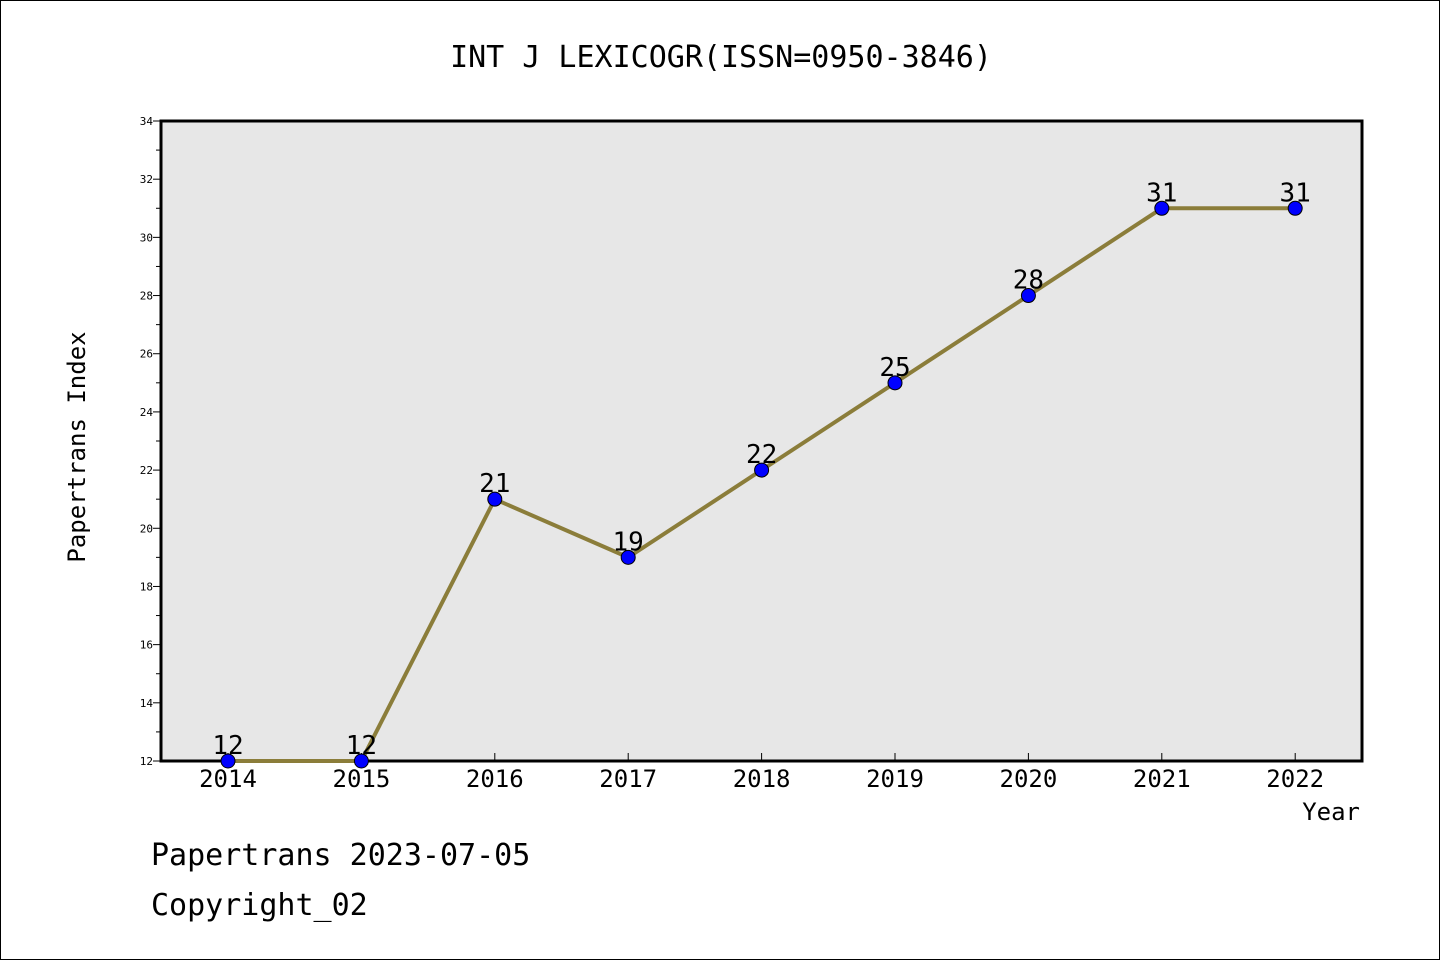  Describe the element at coordinates (146, 237) in the screenshot. I see `y-tick-label: 30` at that location.